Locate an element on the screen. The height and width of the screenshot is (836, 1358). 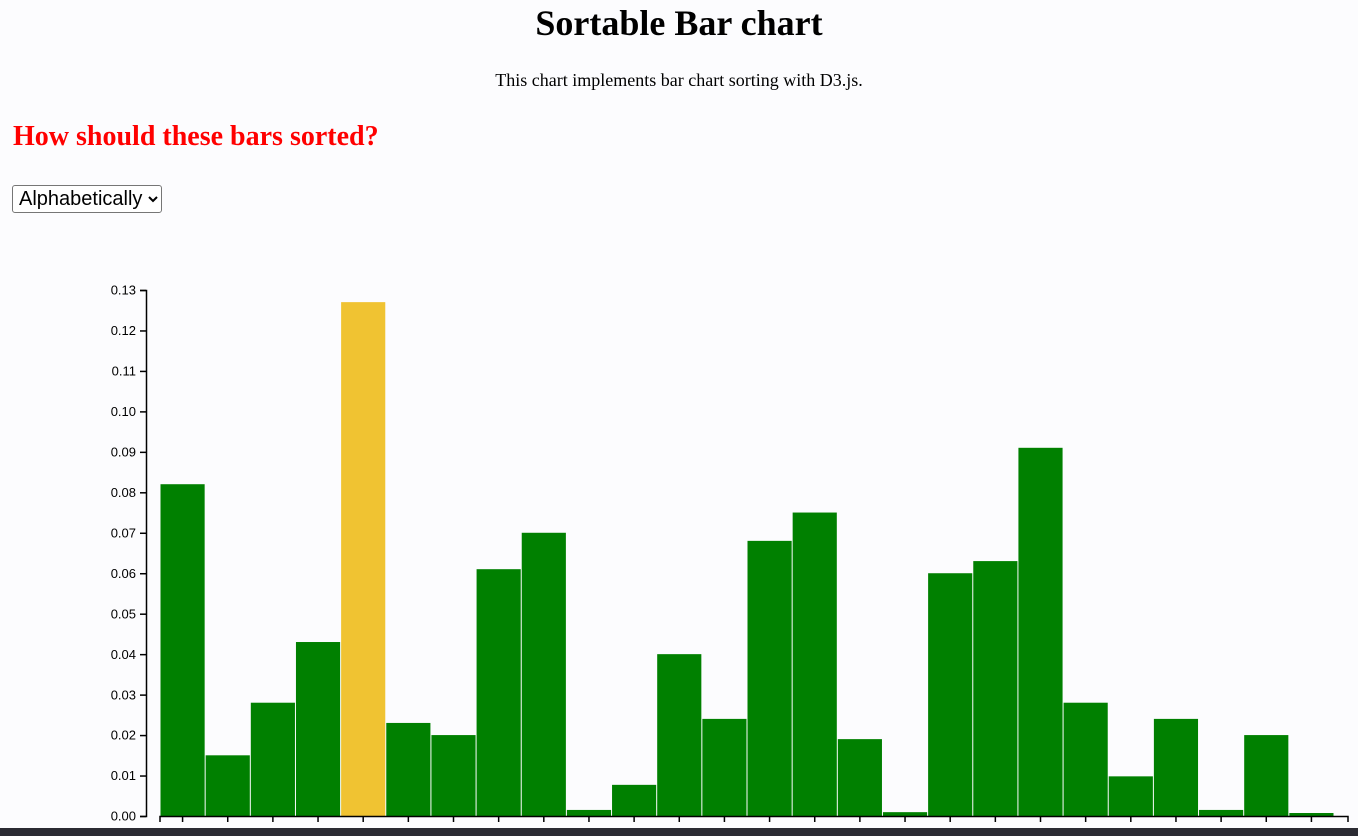
bar-d is located at coordinates (318, 729).